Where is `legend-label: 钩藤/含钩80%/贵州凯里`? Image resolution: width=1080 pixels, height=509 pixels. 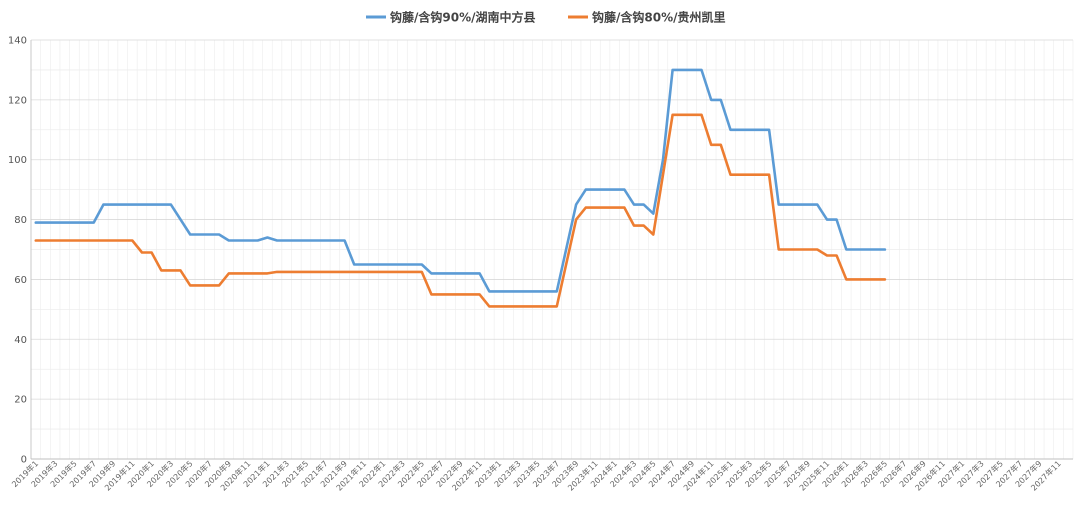 legend-label: 钩藤/含钩80%/贵州凯里 is located at coordinates (659, 17).